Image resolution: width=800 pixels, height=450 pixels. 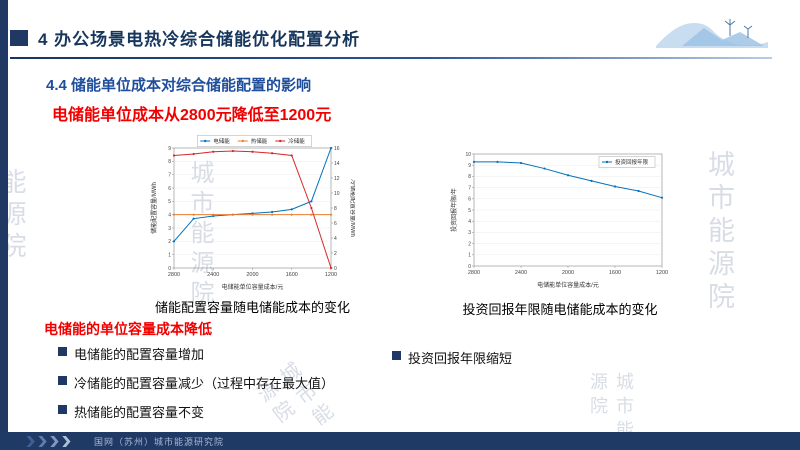 What do you see at coordinates (352, 208) in the screenshot?
I see `svg-text: 冷储能配置容量/MWh` at bounding box center [352, 208].